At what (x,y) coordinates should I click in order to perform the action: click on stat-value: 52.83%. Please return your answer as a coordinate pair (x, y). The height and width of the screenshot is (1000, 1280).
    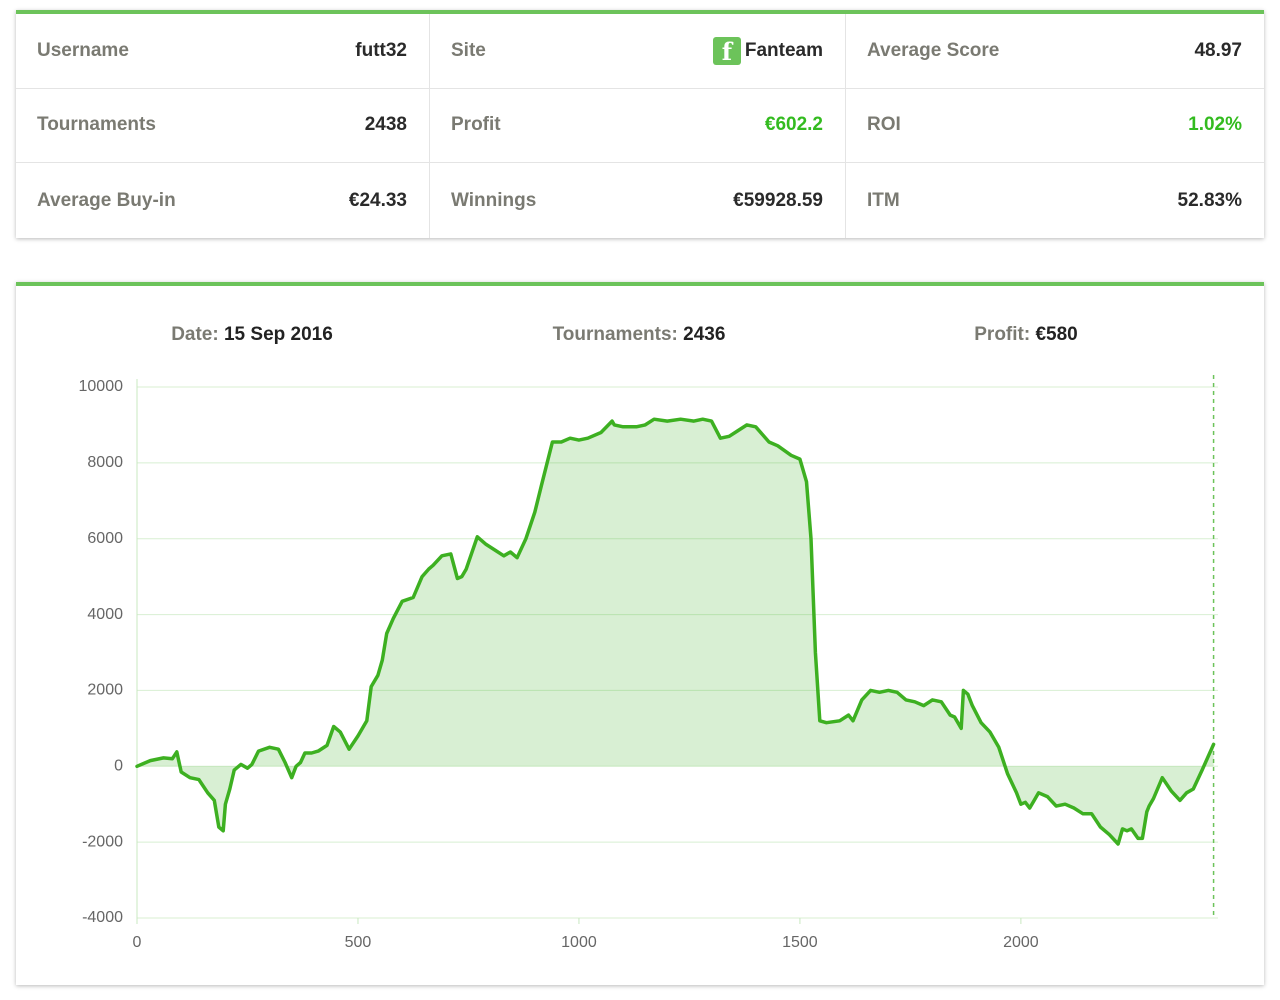
    Looking at the image, I should click on (1210, 201).